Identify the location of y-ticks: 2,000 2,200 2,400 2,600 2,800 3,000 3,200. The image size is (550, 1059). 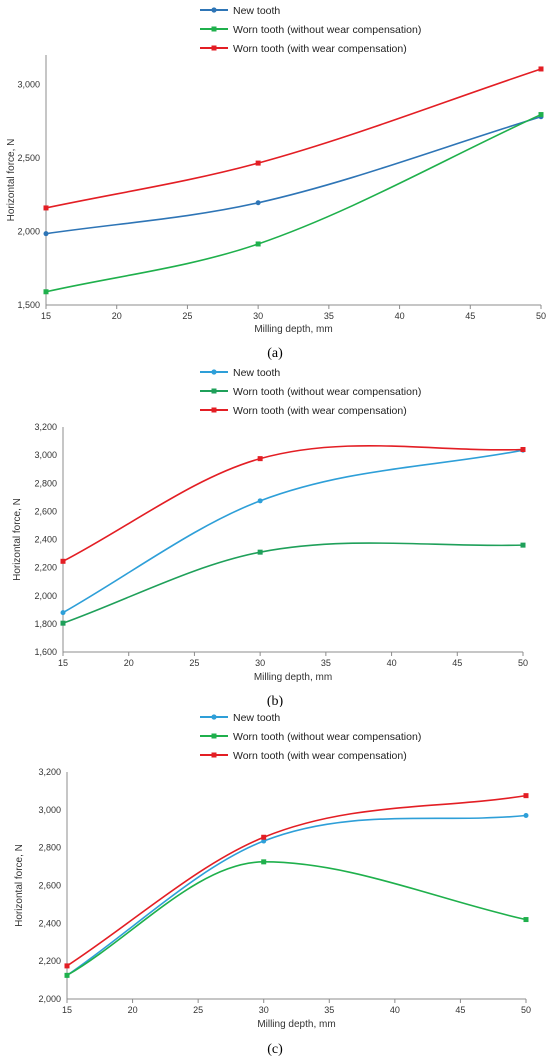
(49, 885).